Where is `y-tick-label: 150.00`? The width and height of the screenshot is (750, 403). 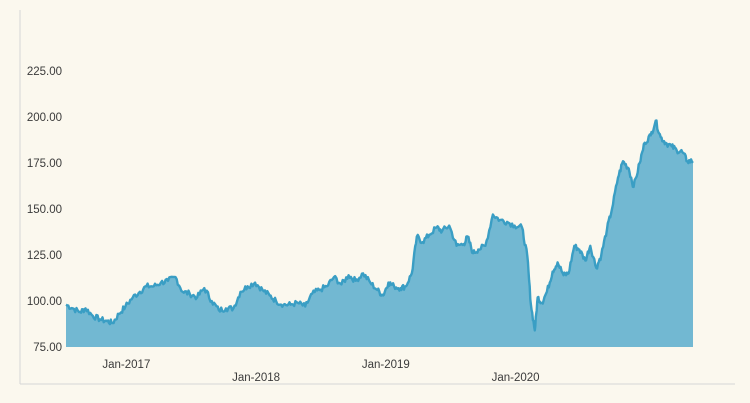
y-tick-label: 150.00 is located at coordinates (44, 210).